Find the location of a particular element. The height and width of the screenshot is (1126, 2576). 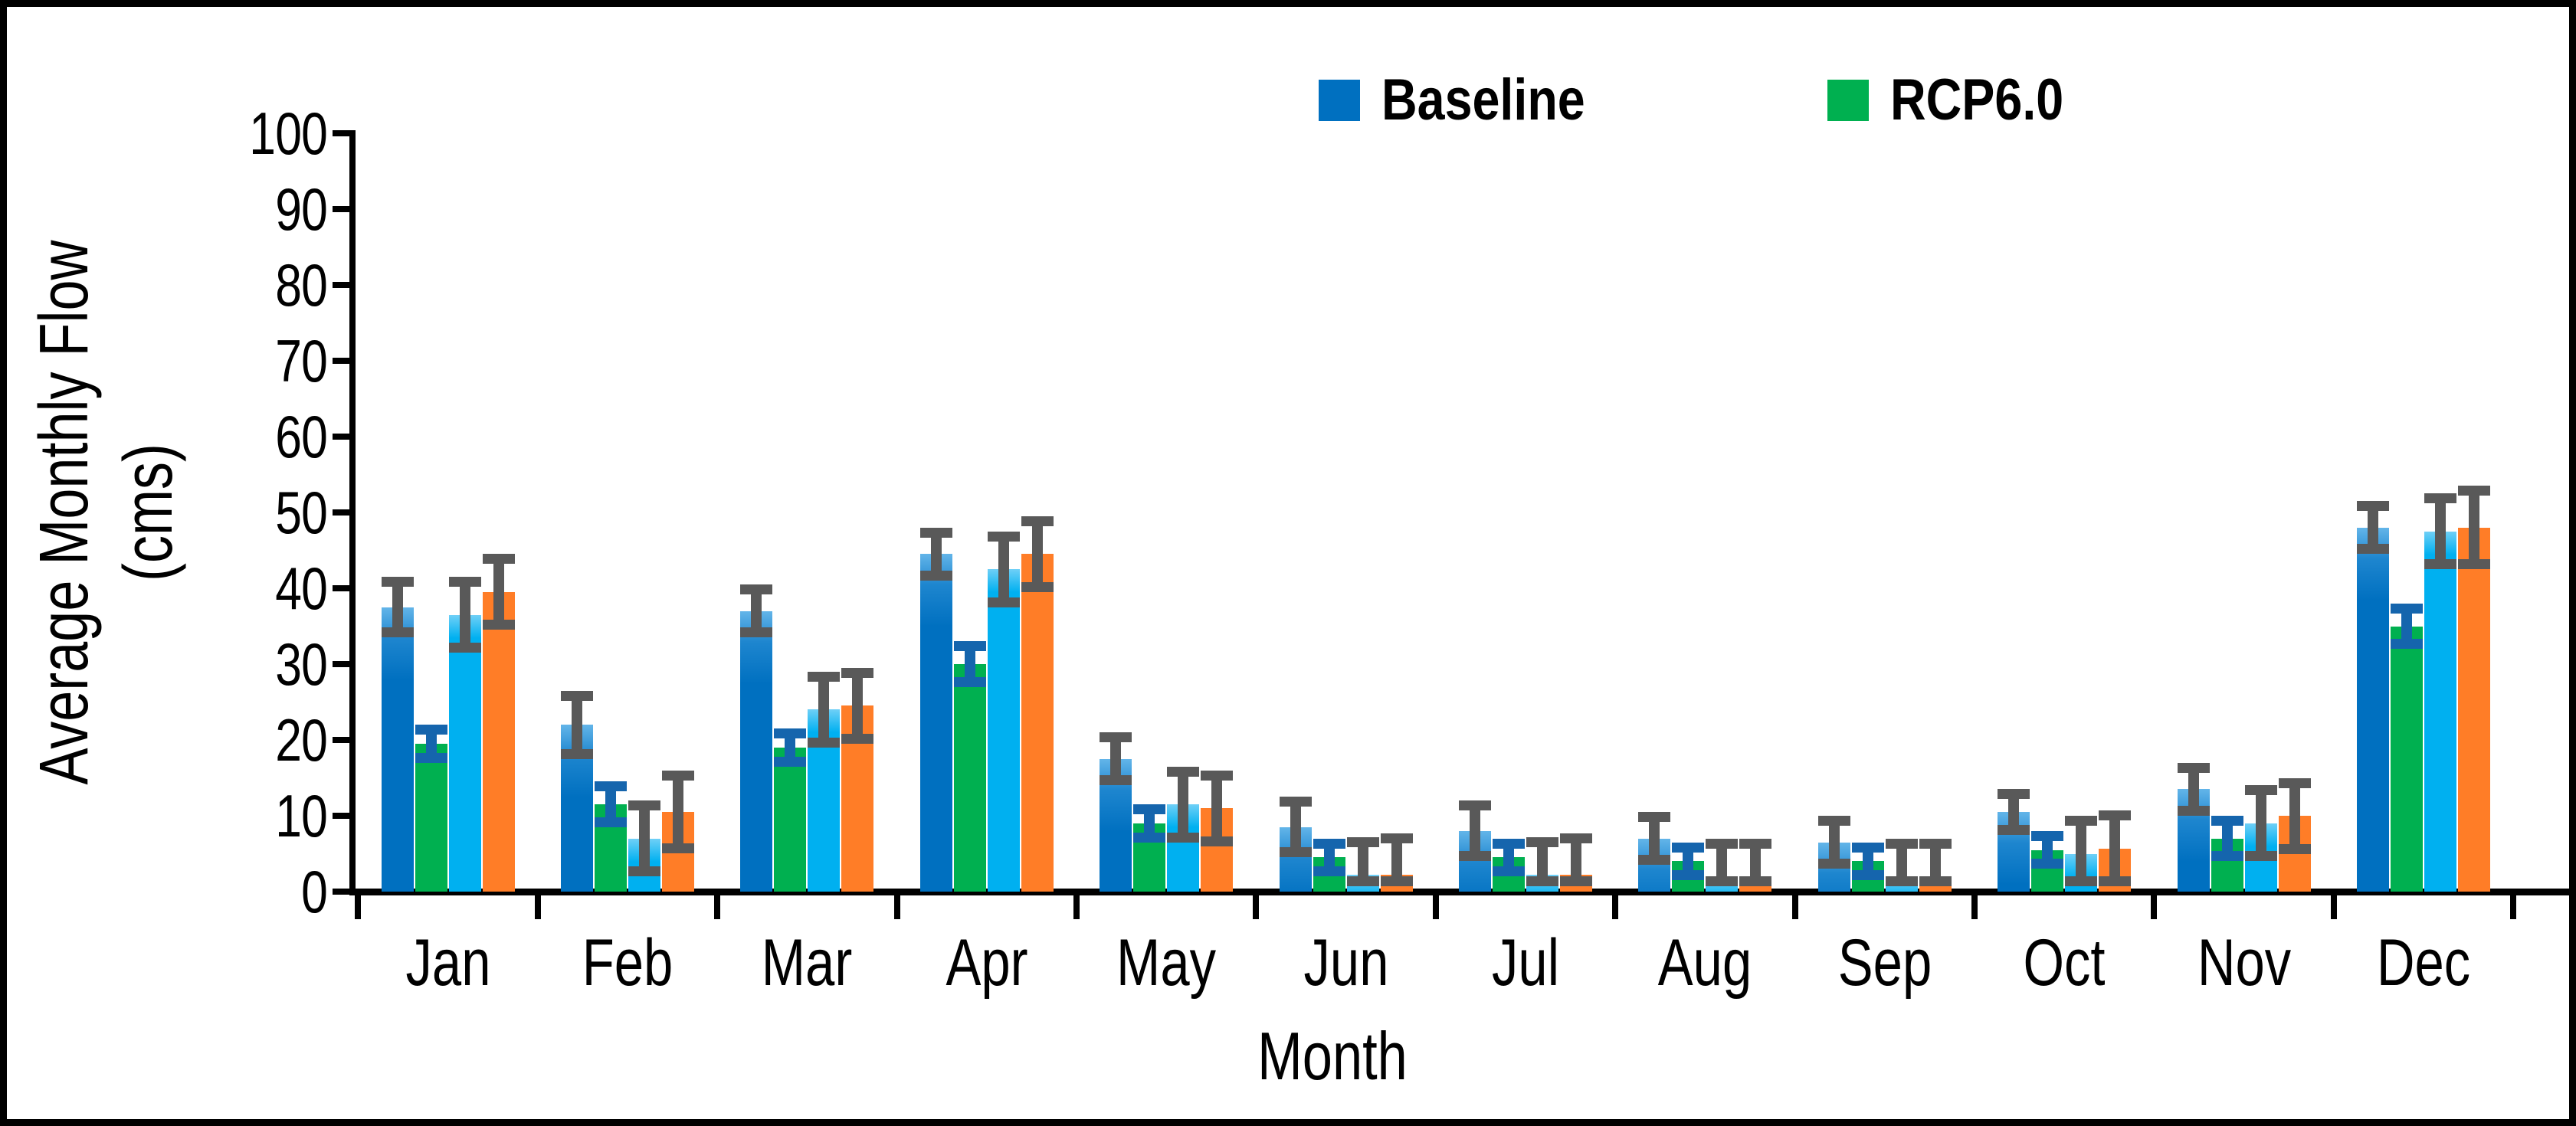

y-tick-label: 80 is located at coordinates (302, 285).